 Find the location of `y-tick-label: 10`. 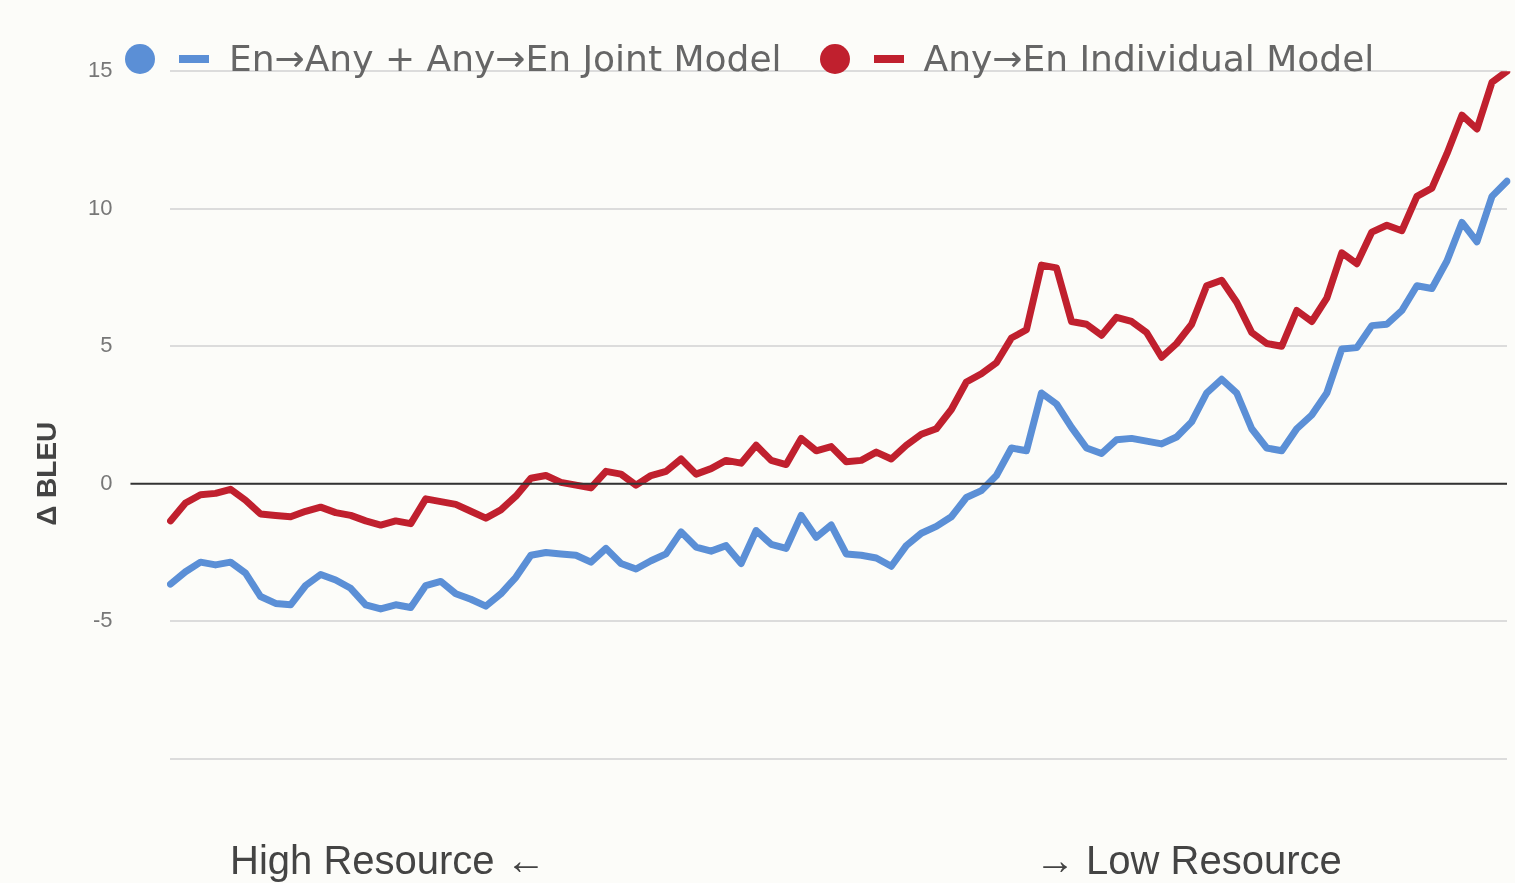

y-tick-label: 10 is located at coordinates (100, 207).